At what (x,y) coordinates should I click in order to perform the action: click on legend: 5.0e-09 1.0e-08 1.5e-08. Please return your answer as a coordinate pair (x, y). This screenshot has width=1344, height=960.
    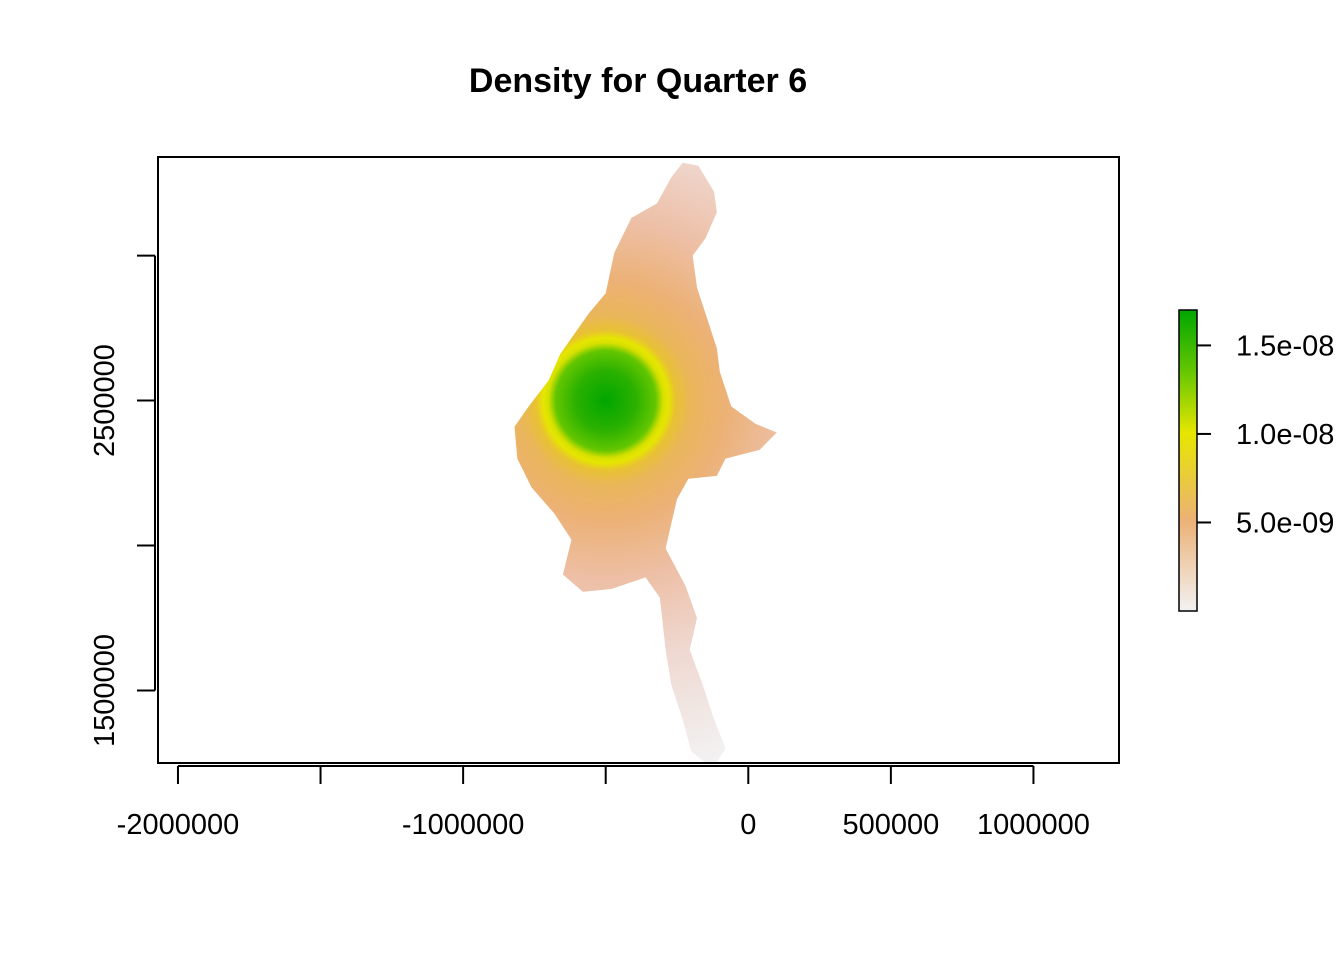
    Looking at the image, I should click on (1256, 460).